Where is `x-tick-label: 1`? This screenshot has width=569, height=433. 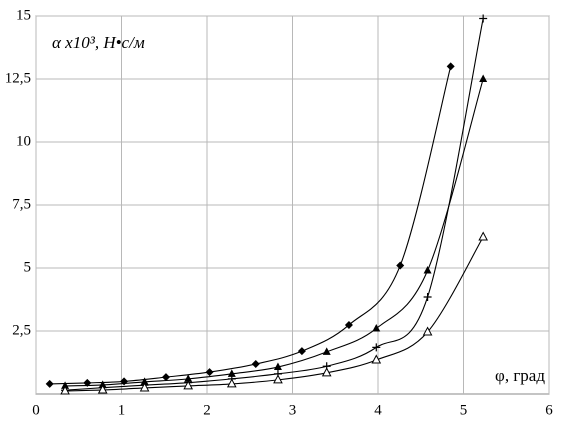 x-tick-label: 1 is located at coordinates (122, 410).